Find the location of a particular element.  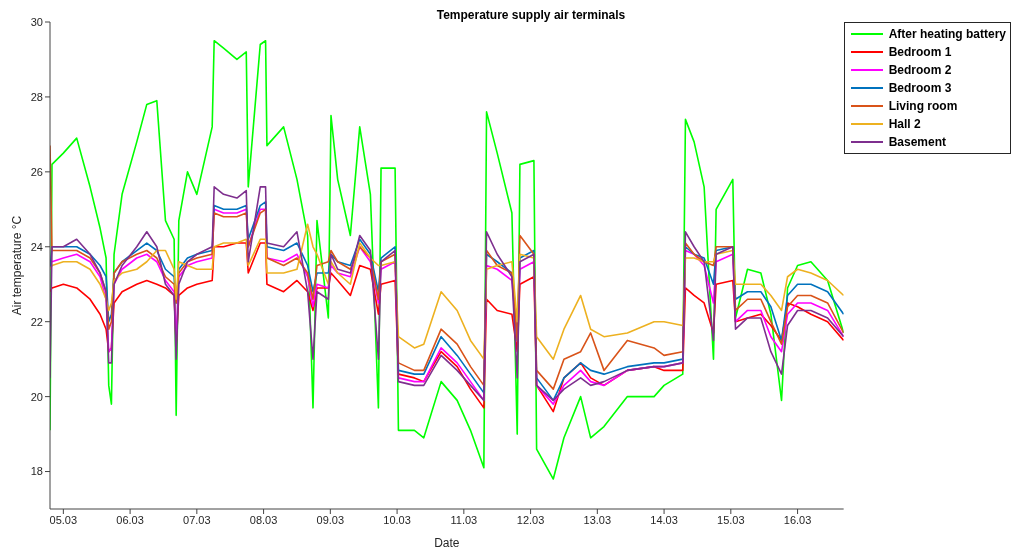

x-tick-label: 05.03 is located at coordinates (63, 519).